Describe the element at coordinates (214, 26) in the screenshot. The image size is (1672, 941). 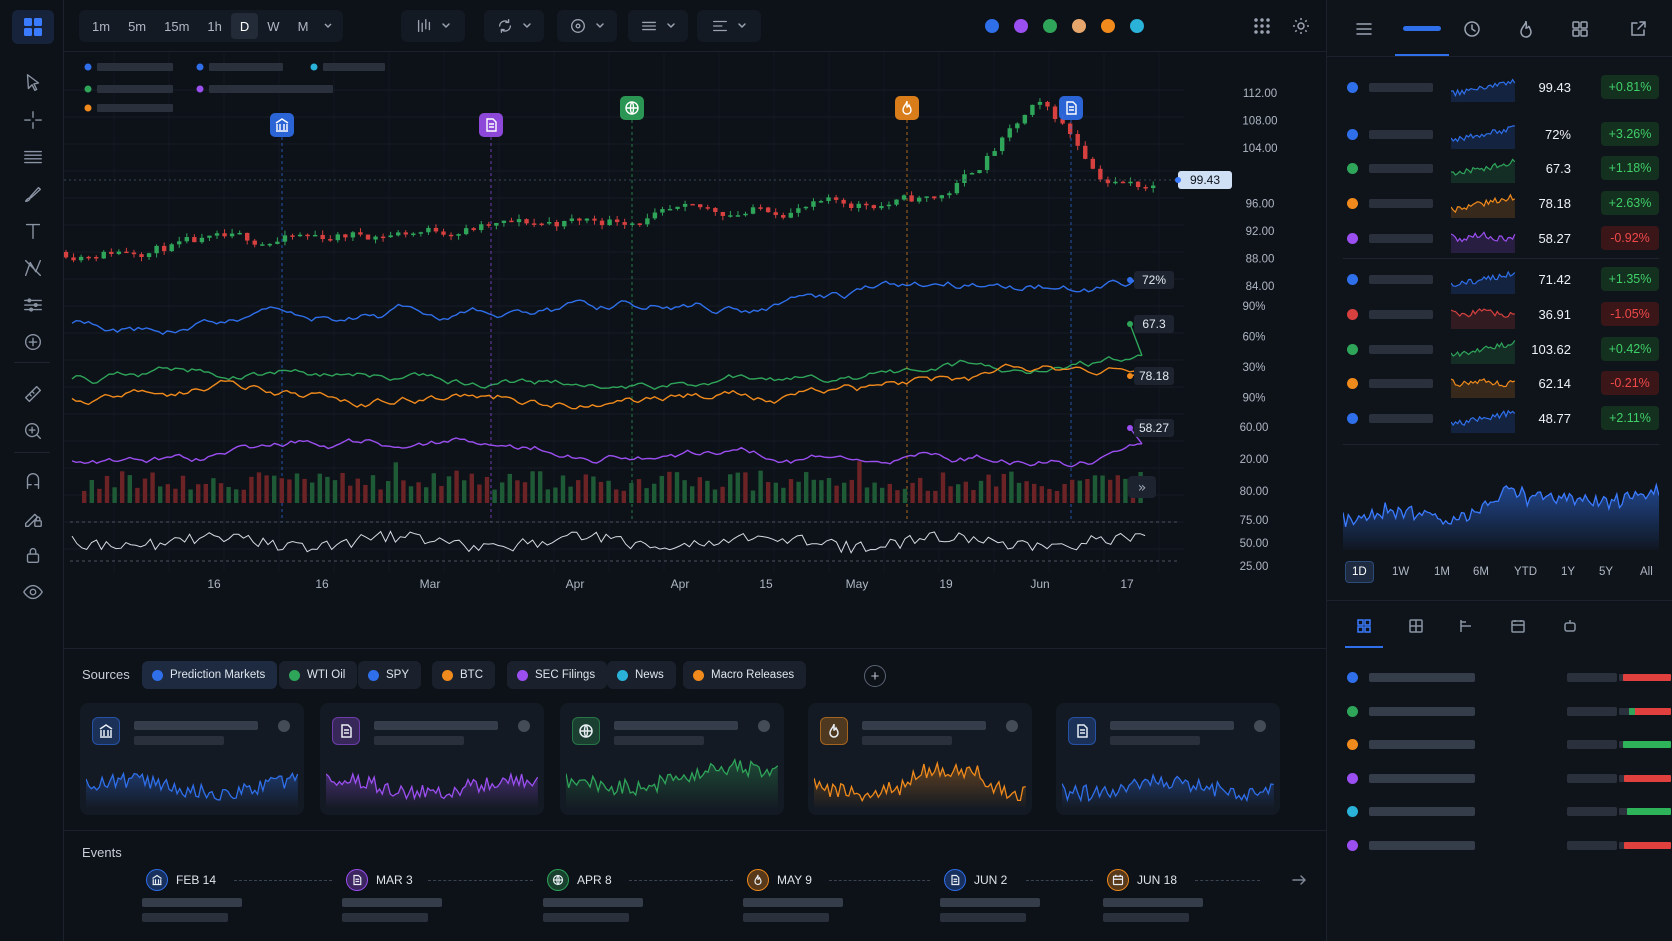
I see `timeframe-1h: 1h` at that location.